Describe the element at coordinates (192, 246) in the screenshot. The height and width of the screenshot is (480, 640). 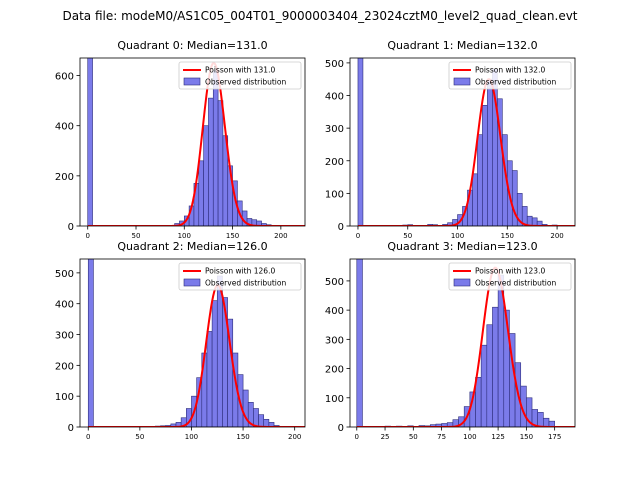
I see `quadrant-2-title: Quadrant 2: Median=126.0` at that location.